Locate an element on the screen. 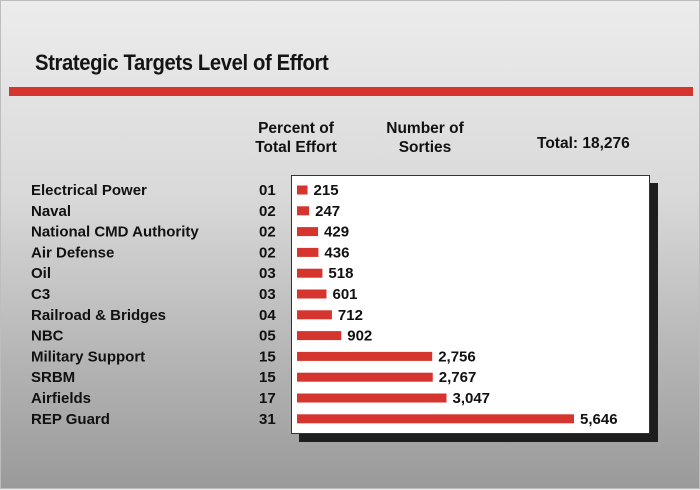  category-label: Military Support is located at coordinates (88, 356).